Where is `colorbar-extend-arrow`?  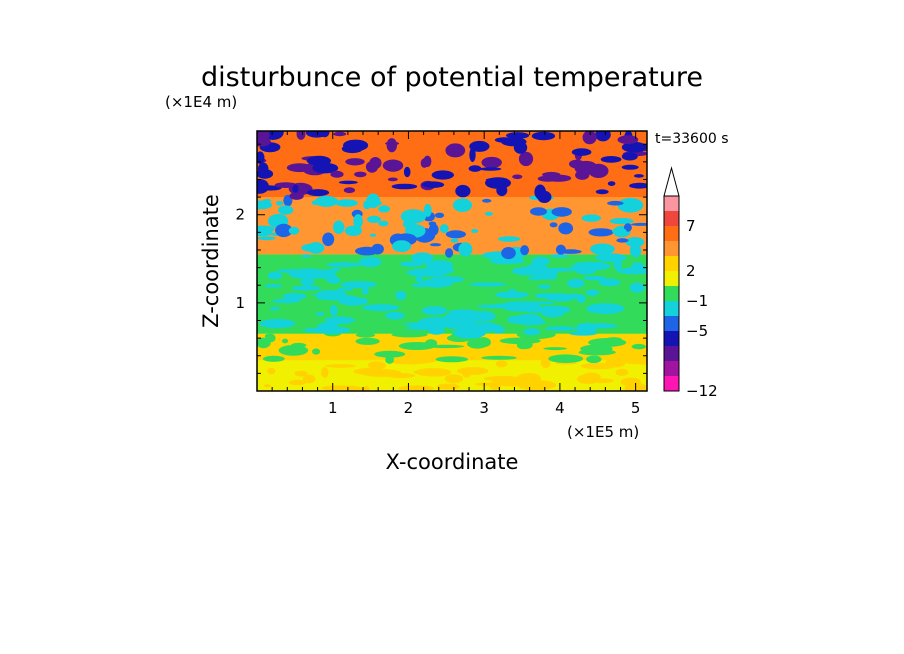
colorbar-extend-arrow is located at coordinates (671, 181).